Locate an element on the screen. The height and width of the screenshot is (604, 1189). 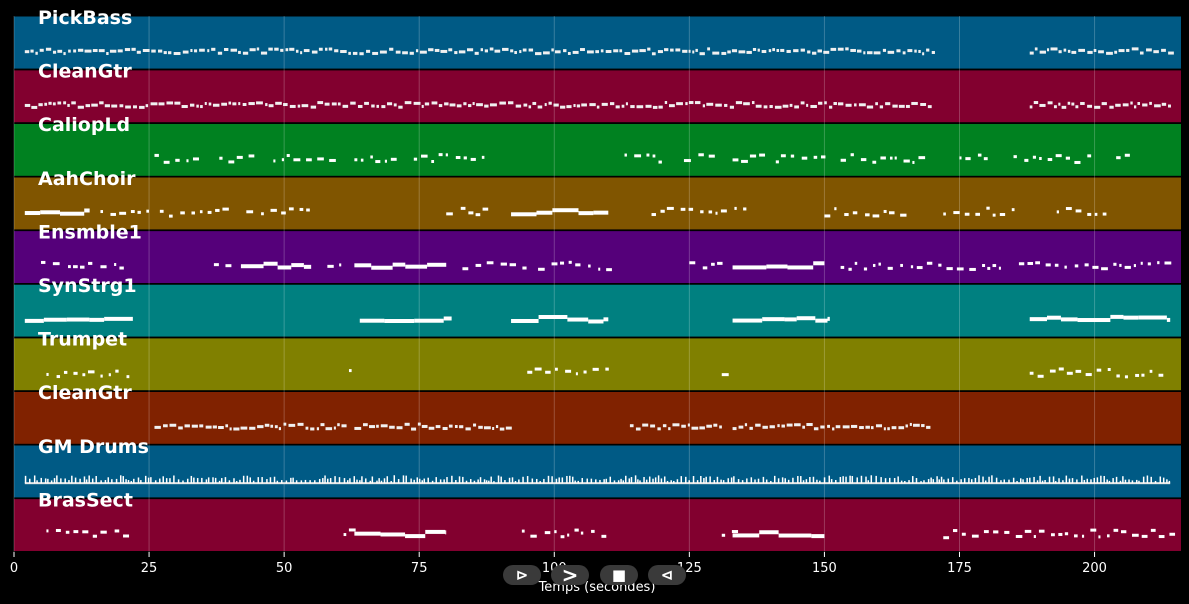
x-tick-label: 50 is located at coordinates (284, 568).